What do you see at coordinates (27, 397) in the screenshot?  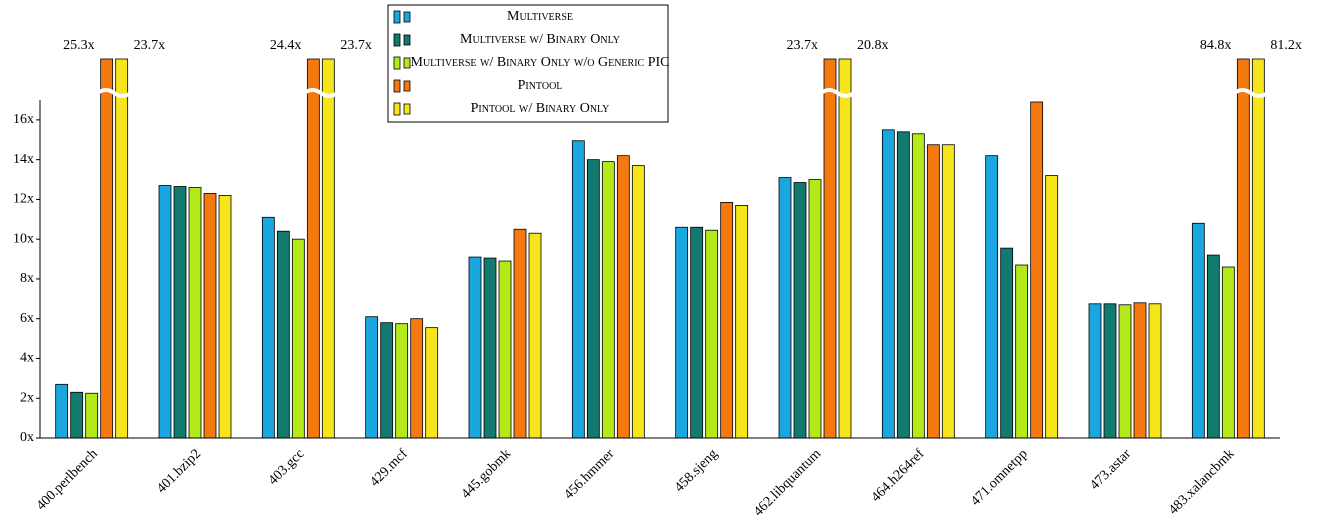 I see `y-tick-label: 2x` at bounding box center [27, 397].